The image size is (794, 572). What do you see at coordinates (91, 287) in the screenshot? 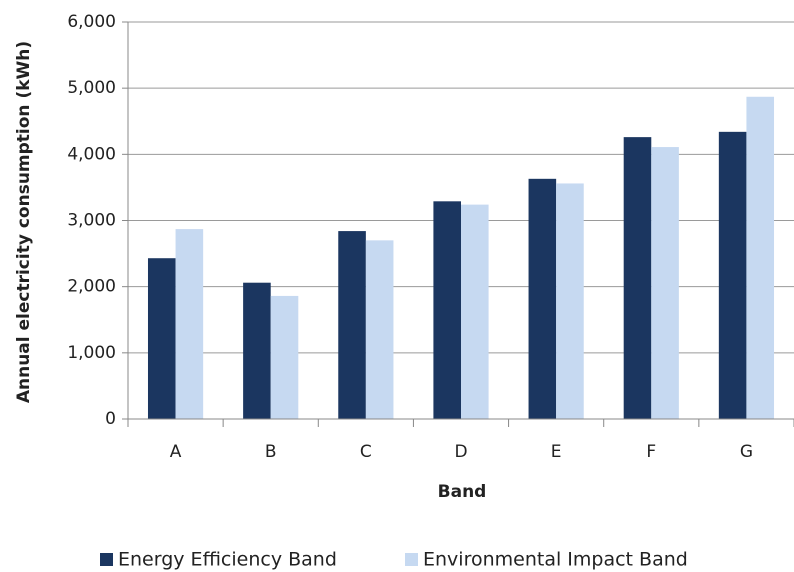
I see `y-tick-label: 2,000` at bounding box center [91, 287].